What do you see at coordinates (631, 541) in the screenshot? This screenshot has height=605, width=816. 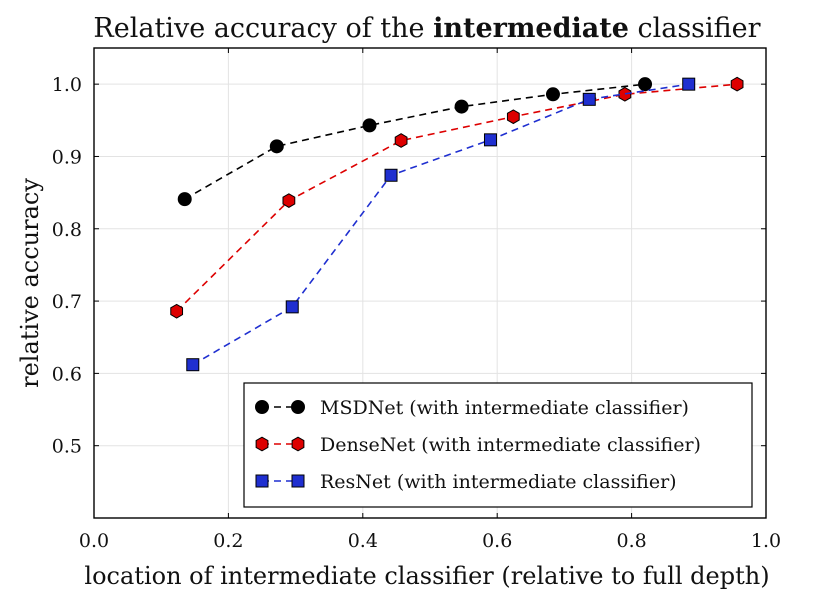 I see `x-tick-label: 0.8` at bounding box center [631, 541].